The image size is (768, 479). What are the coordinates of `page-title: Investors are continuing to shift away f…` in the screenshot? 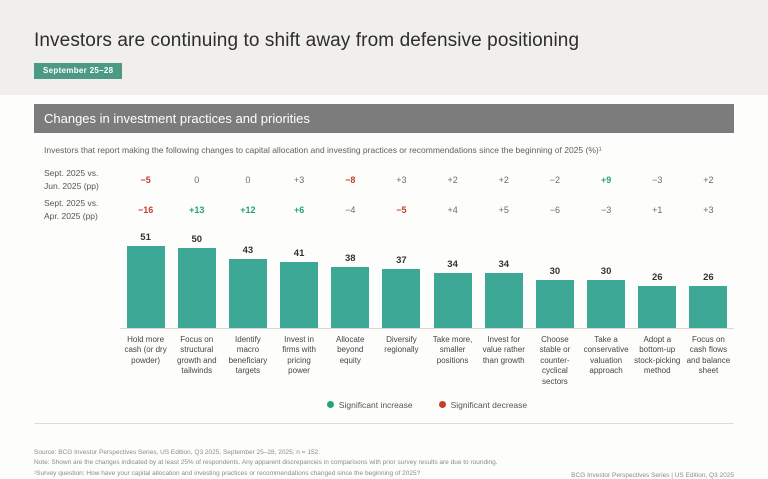 It's located at (307, 40).